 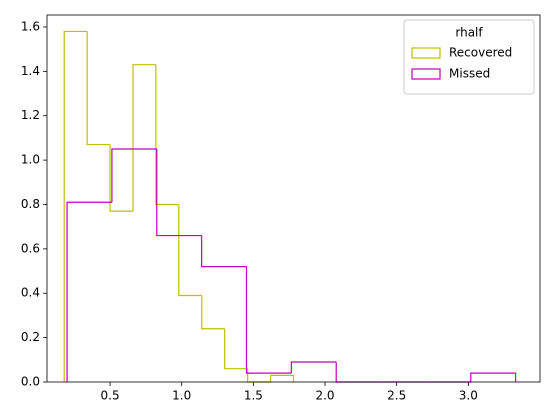 What do you see at coordinates (468, 396) in the screenshot?
I see `x-tick-label: 3.0` at bounding box center [468, 396].